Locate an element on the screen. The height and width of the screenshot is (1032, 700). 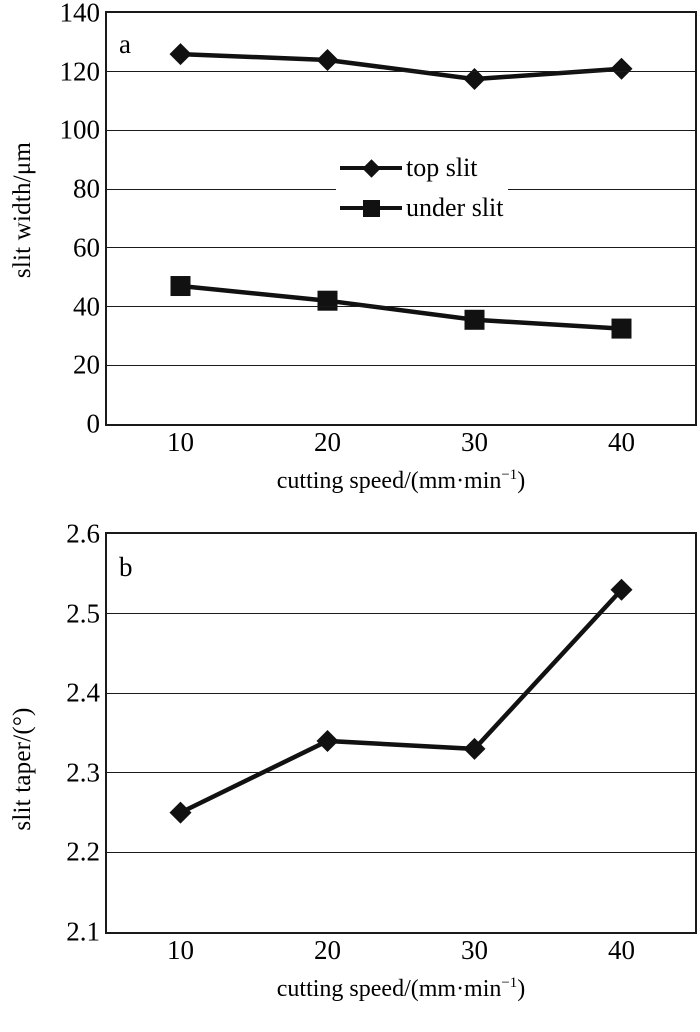
y-axis-label-a: slit width/μm is located at coordinates (22, 210).